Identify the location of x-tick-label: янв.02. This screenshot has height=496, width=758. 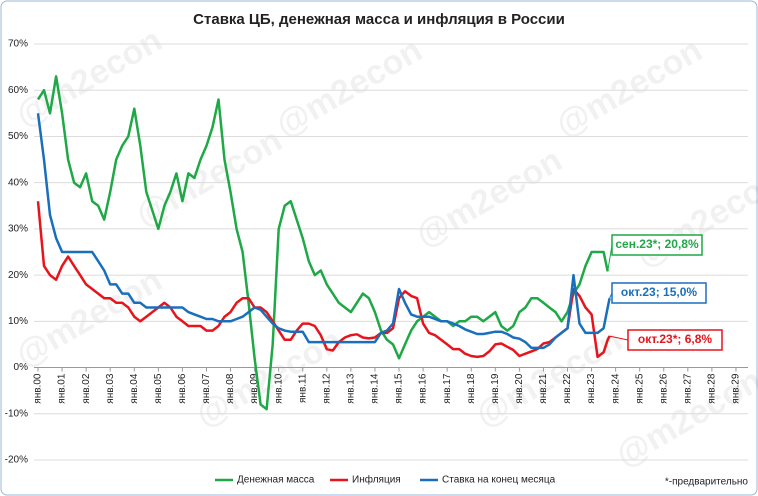
(86, 388).